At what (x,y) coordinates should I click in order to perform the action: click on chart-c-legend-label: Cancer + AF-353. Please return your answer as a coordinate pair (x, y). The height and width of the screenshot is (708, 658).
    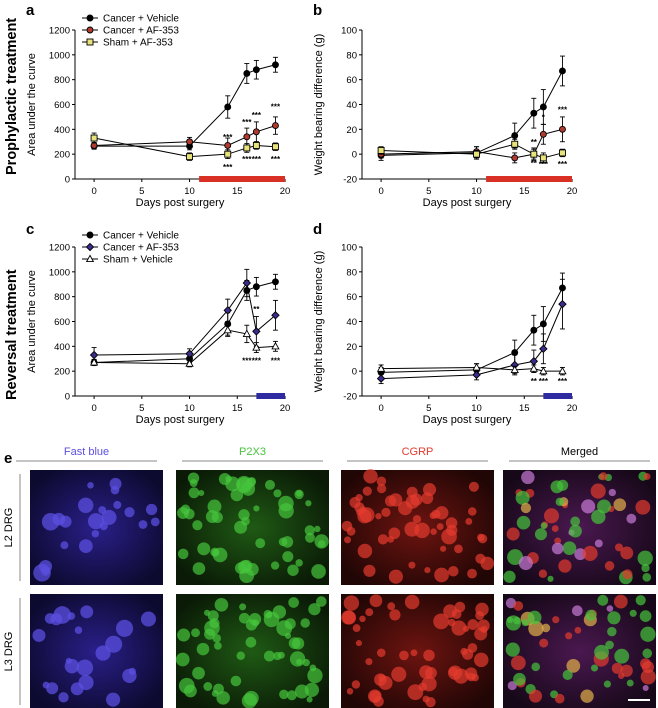
    Looking at the image, I should click on (141, 248).